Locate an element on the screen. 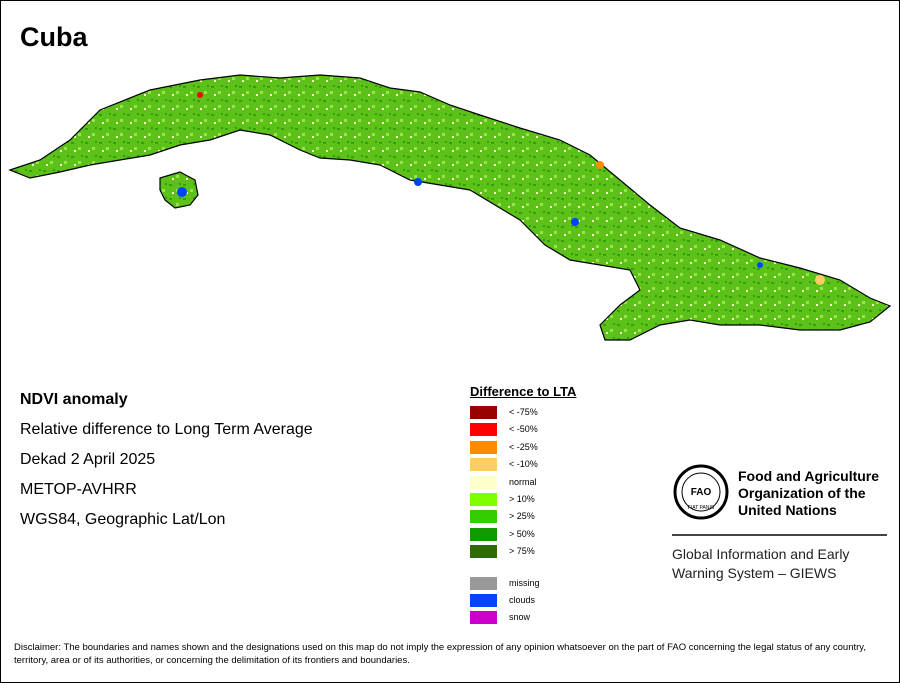  legend-label: > 75% is located at coordinates (522, 551).